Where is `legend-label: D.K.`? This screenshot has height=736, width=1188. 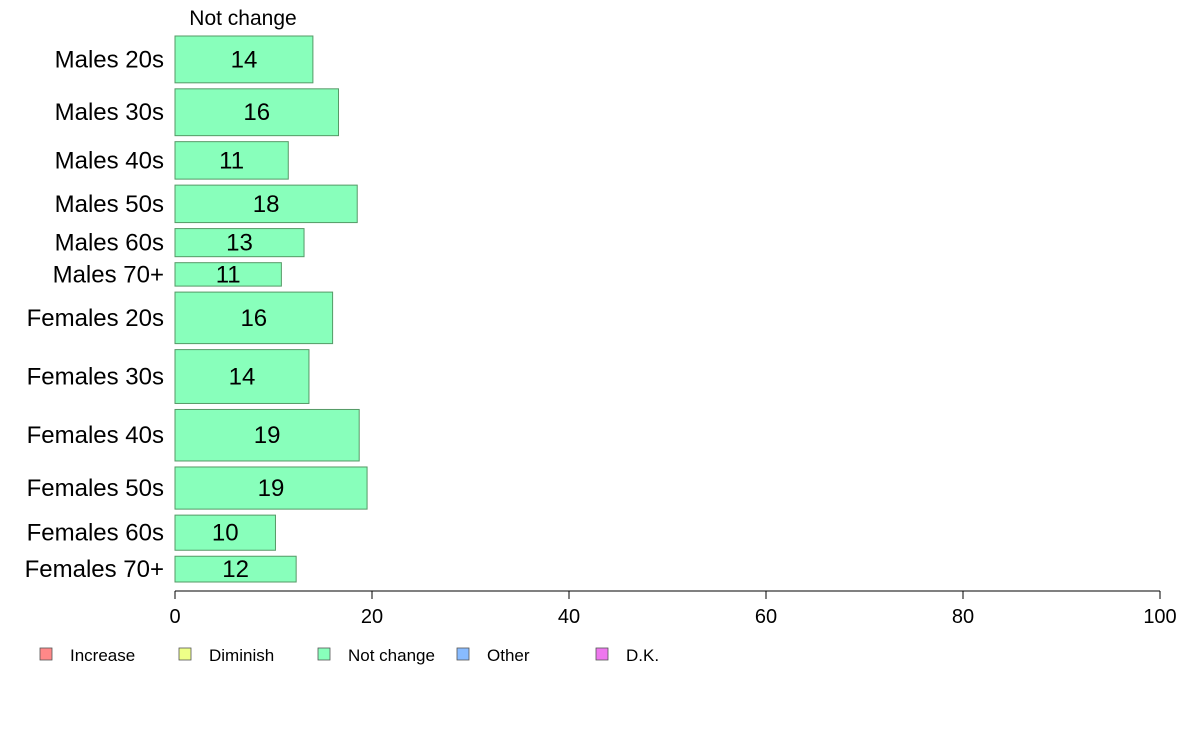
legend-label: D.K. is located at coordinates (642, 655).